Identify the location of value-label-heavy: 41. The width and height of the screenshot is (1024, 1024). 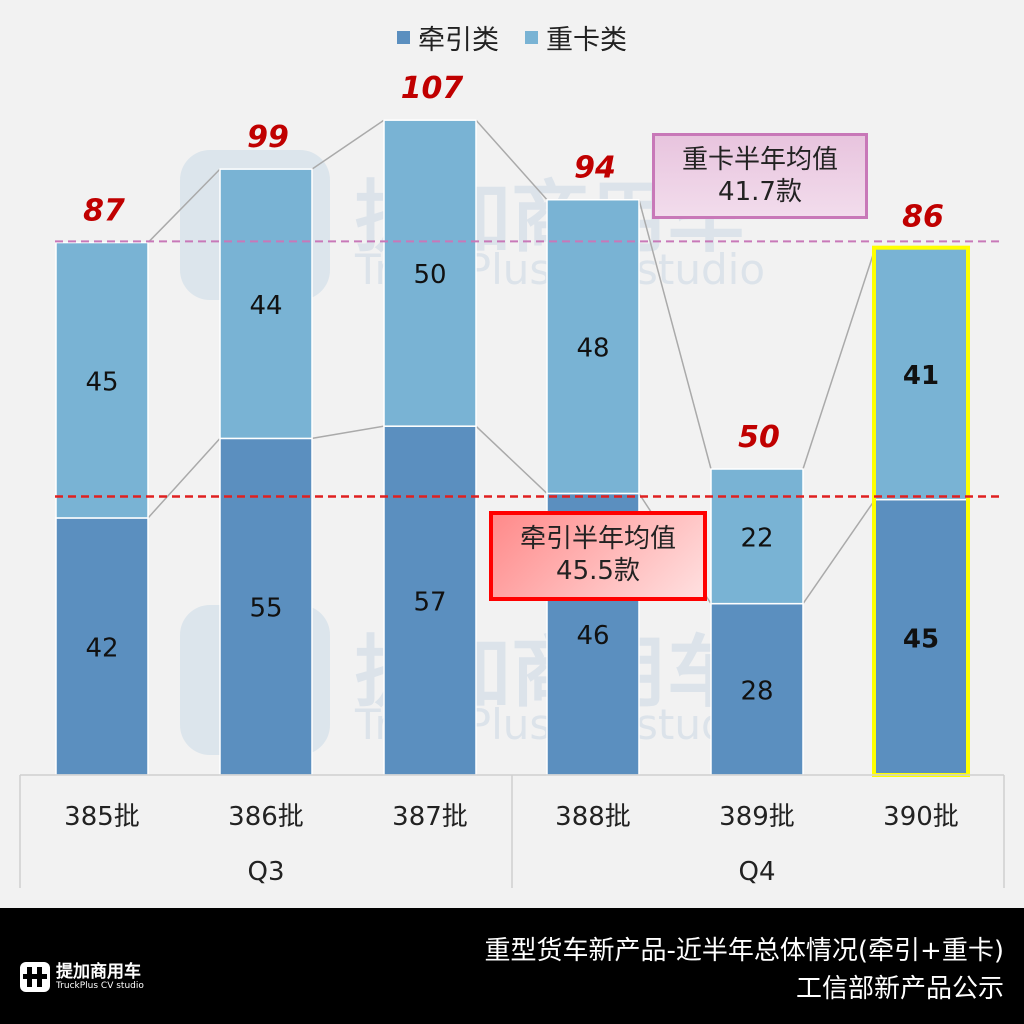
(921, 376).